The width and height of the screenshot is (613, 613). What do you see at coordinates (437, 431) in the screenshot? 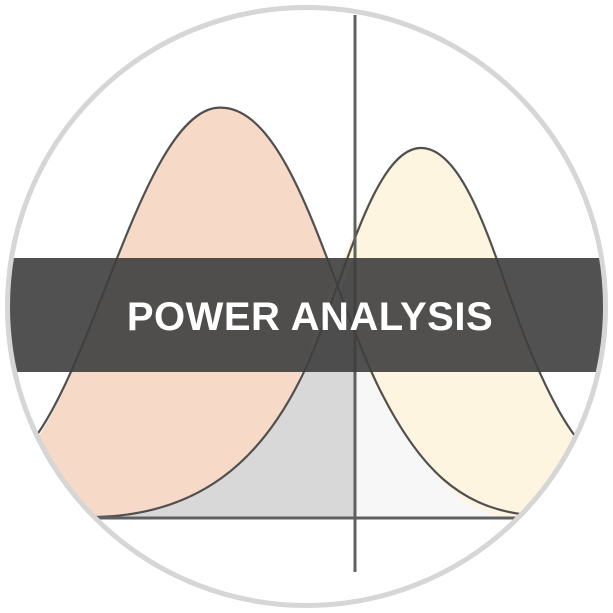
I see `alpha-region-fill` at bounding box center [437, 431].